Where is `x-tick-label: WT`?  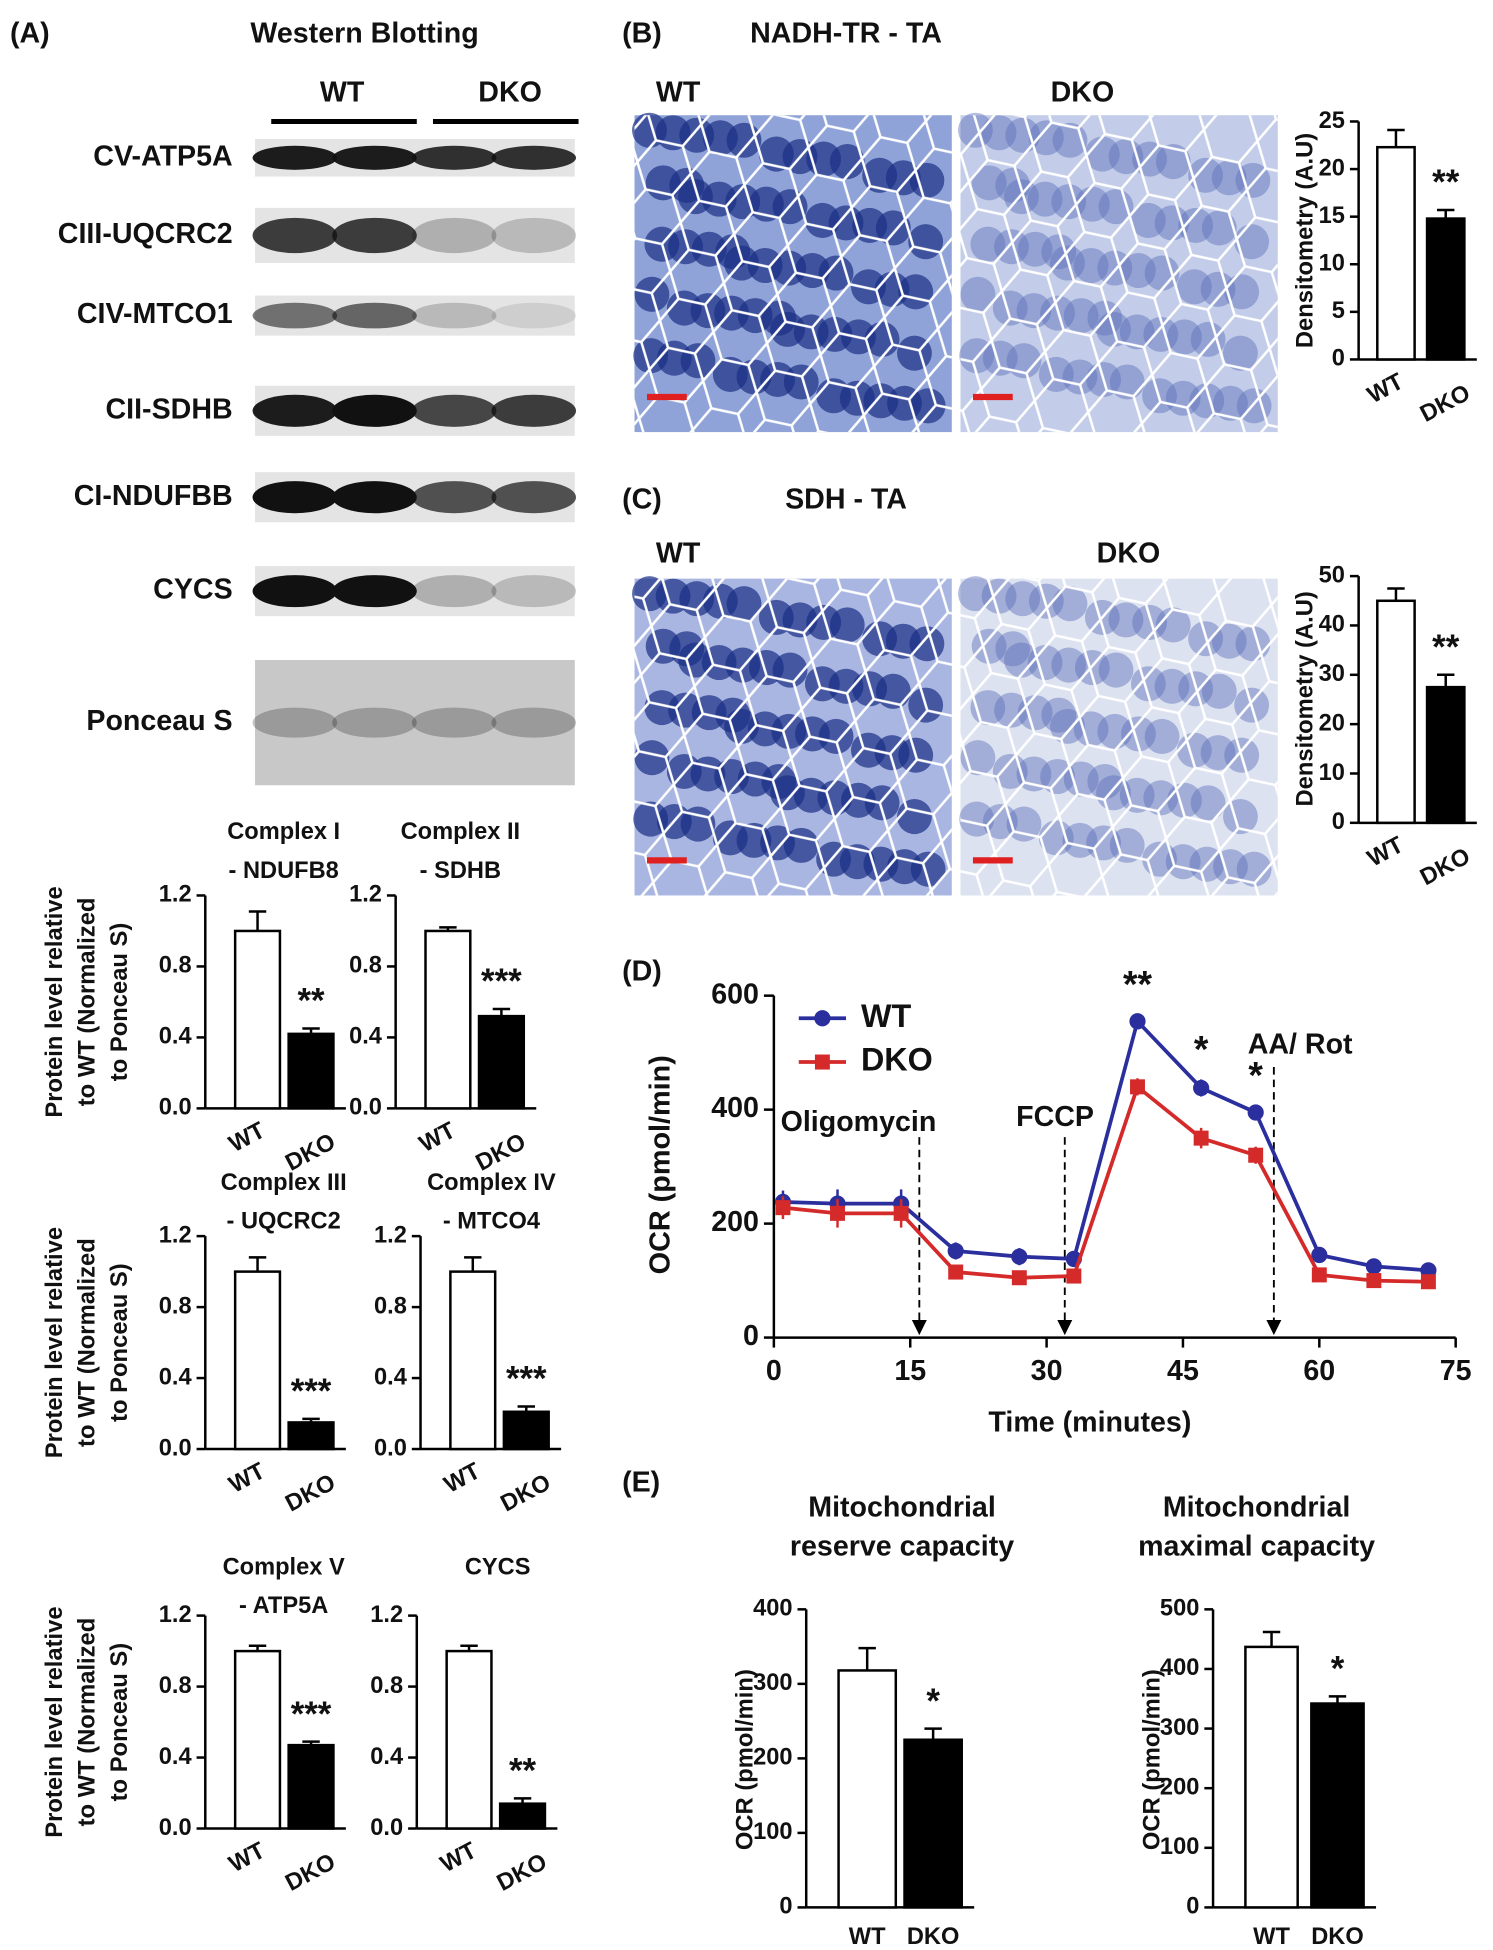 x-tick-label: WT is located at coordinates (867, 1937).